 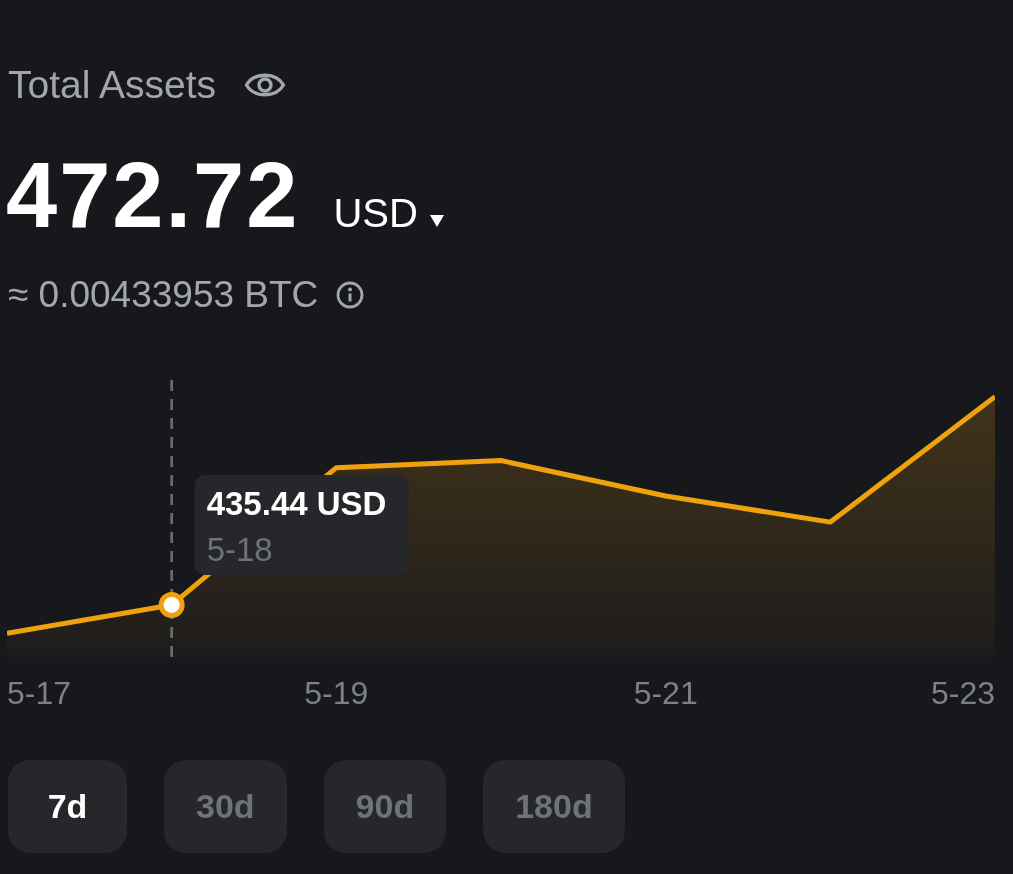 I want to click on period-button: 180d, so click(x=554, y=806).